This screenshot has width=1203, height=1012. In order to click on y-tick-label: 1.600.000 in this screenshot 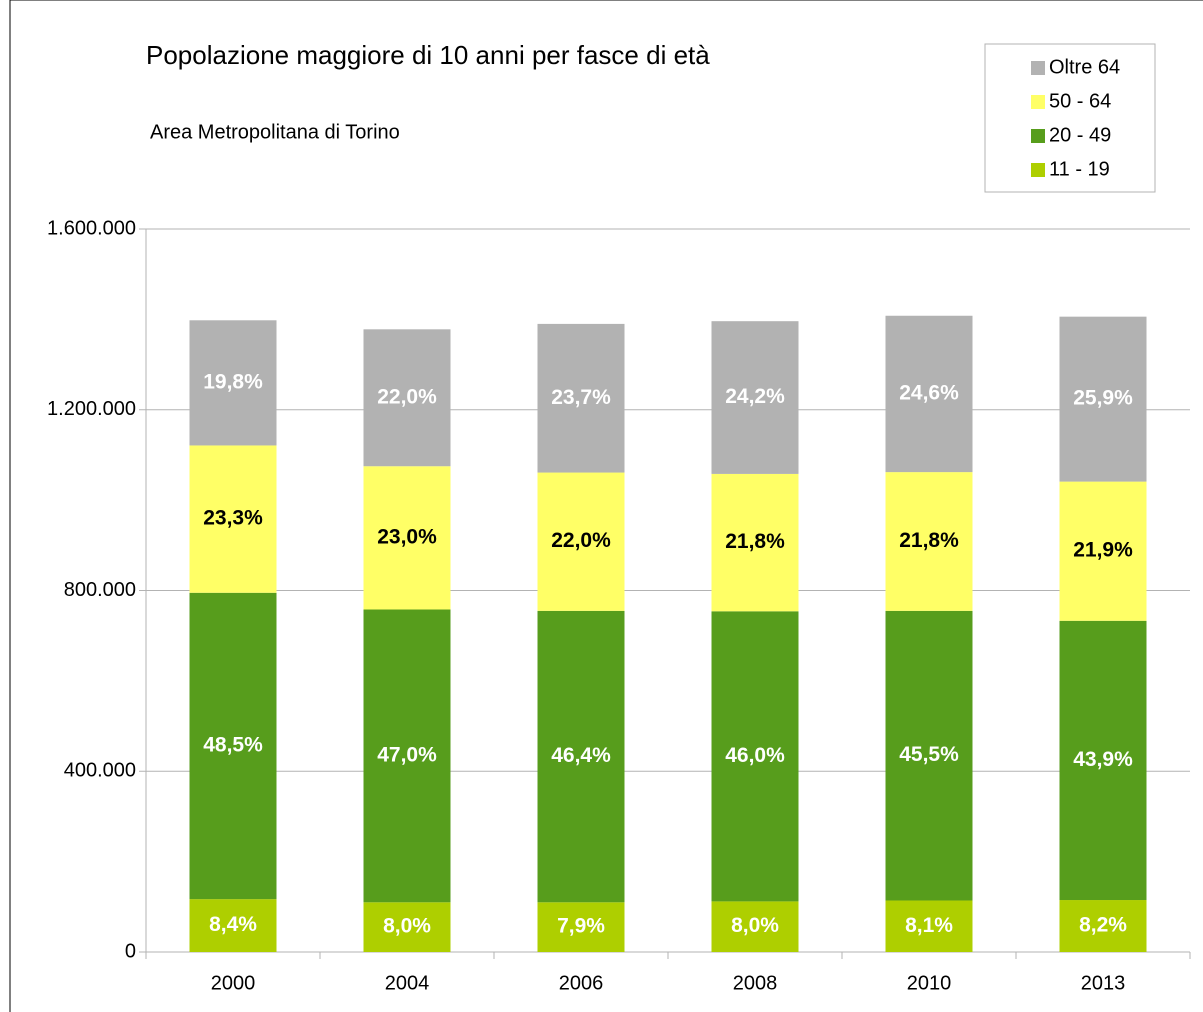, I will do `click(91, 228)`.